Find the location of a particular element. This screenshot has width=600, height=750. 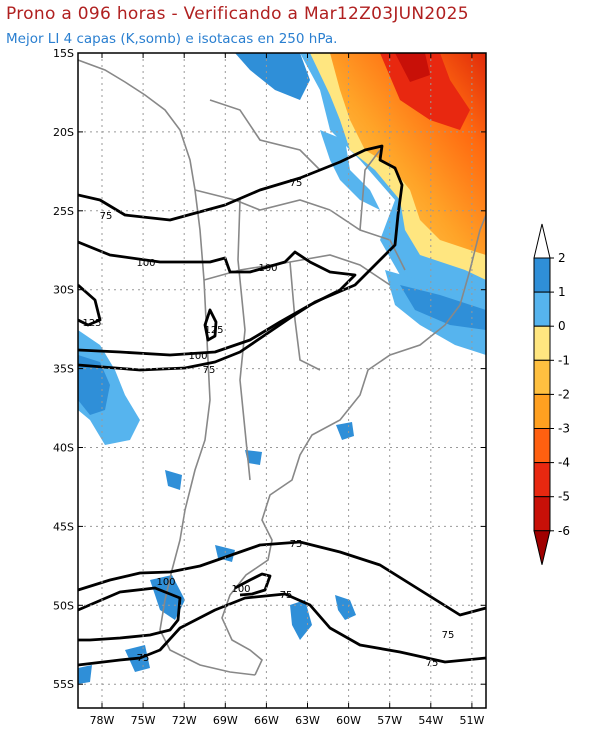

lat-label: 50S is located at coordinates (63, 605).